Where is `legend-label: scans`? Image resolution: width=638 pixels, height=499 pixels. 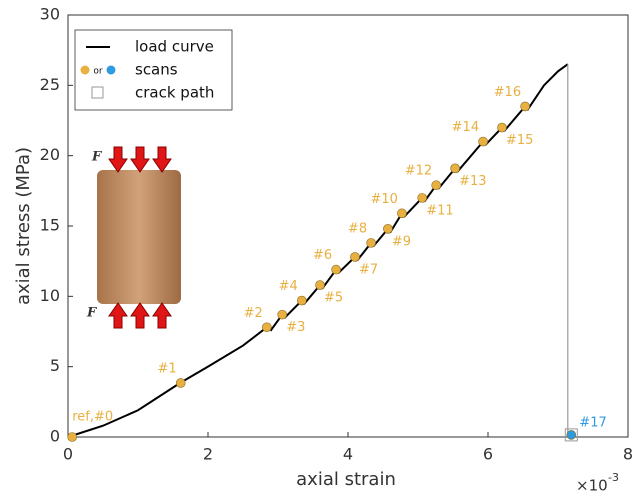
legend-label: scans is located at coordinates (156, 70).